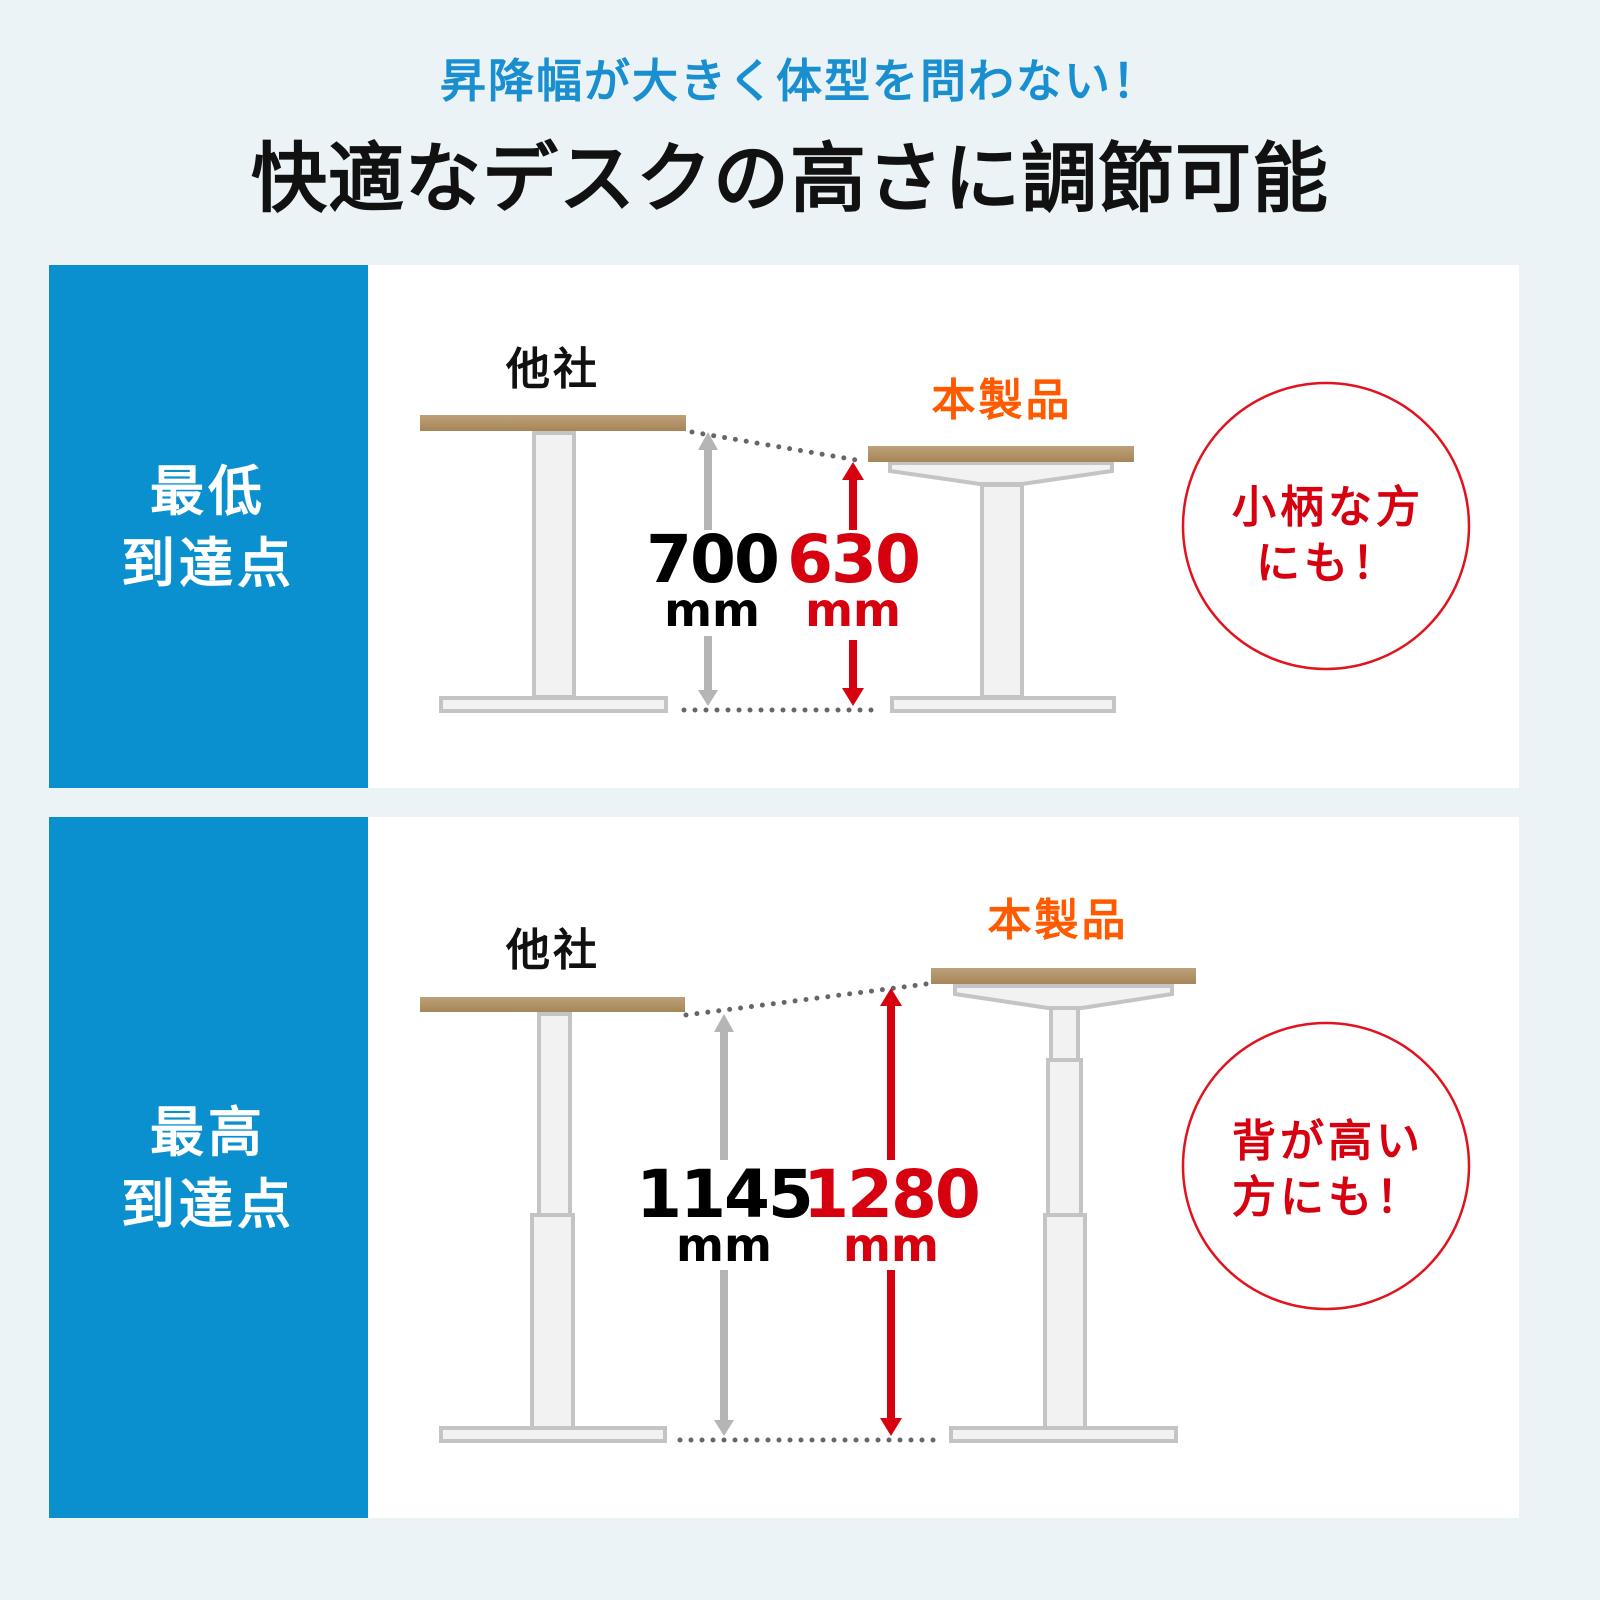  I want to click on note-line2: 方にも！, so click(1328, 1197).